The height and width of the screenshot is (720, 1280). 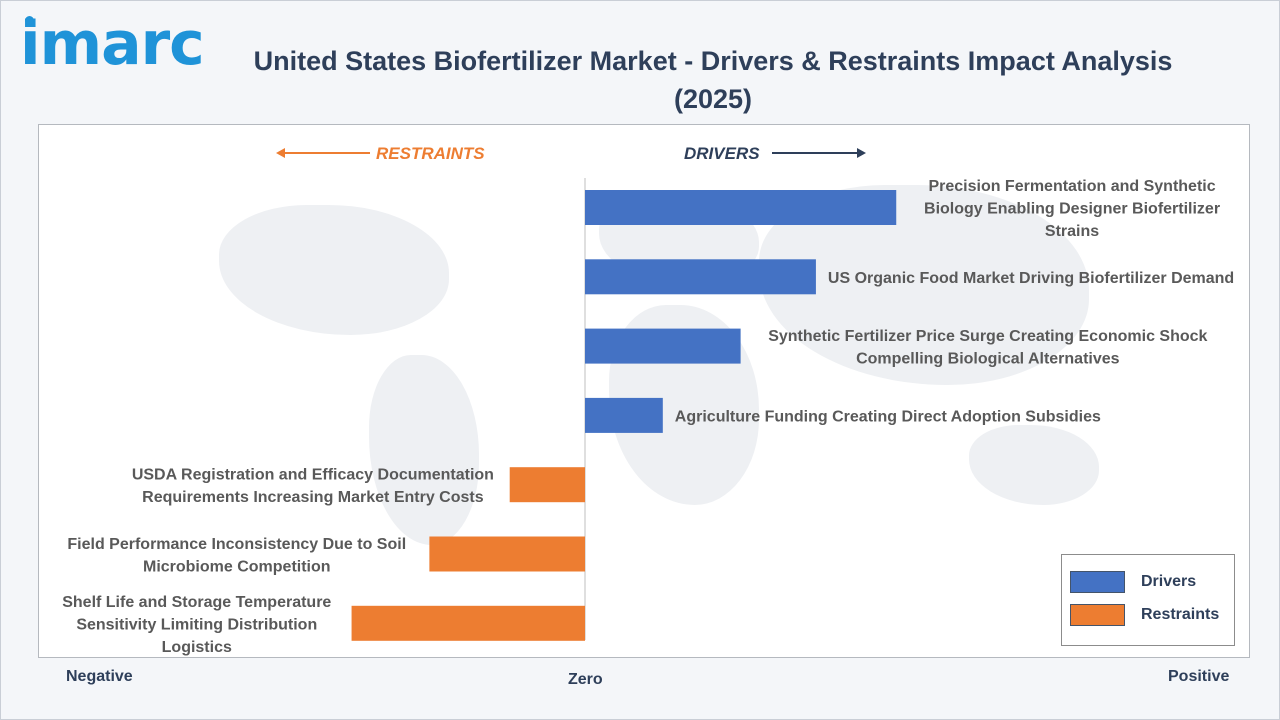 What do you see at coordinates (323, 153) in the screenshot?
I see `restraints-arrow` at bounding box center [323, 153].